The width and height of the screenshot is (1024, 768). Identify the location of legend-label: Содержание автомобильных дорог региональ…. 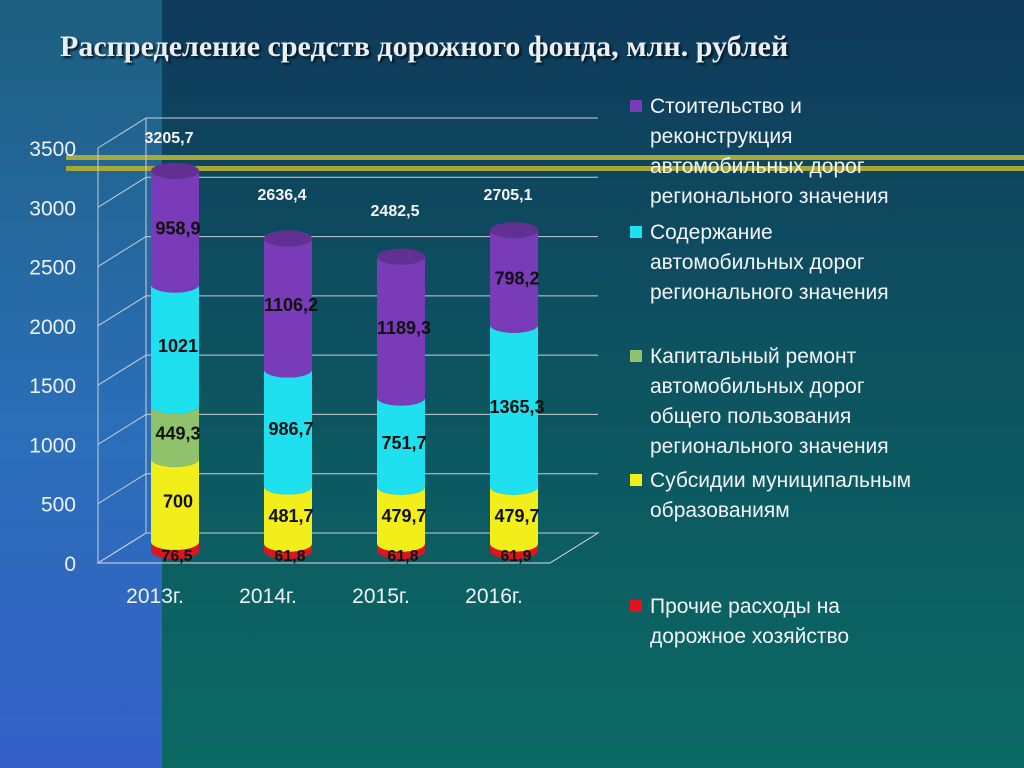
(769, 262).